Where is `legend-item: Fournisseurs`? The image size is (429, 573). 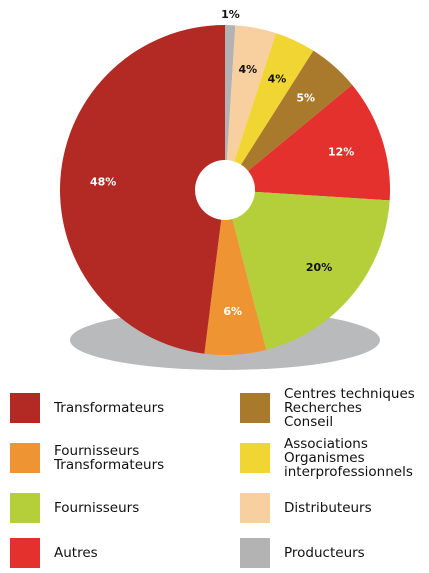 legend-item: Fournisseurs is located at coordinates (74, 508).